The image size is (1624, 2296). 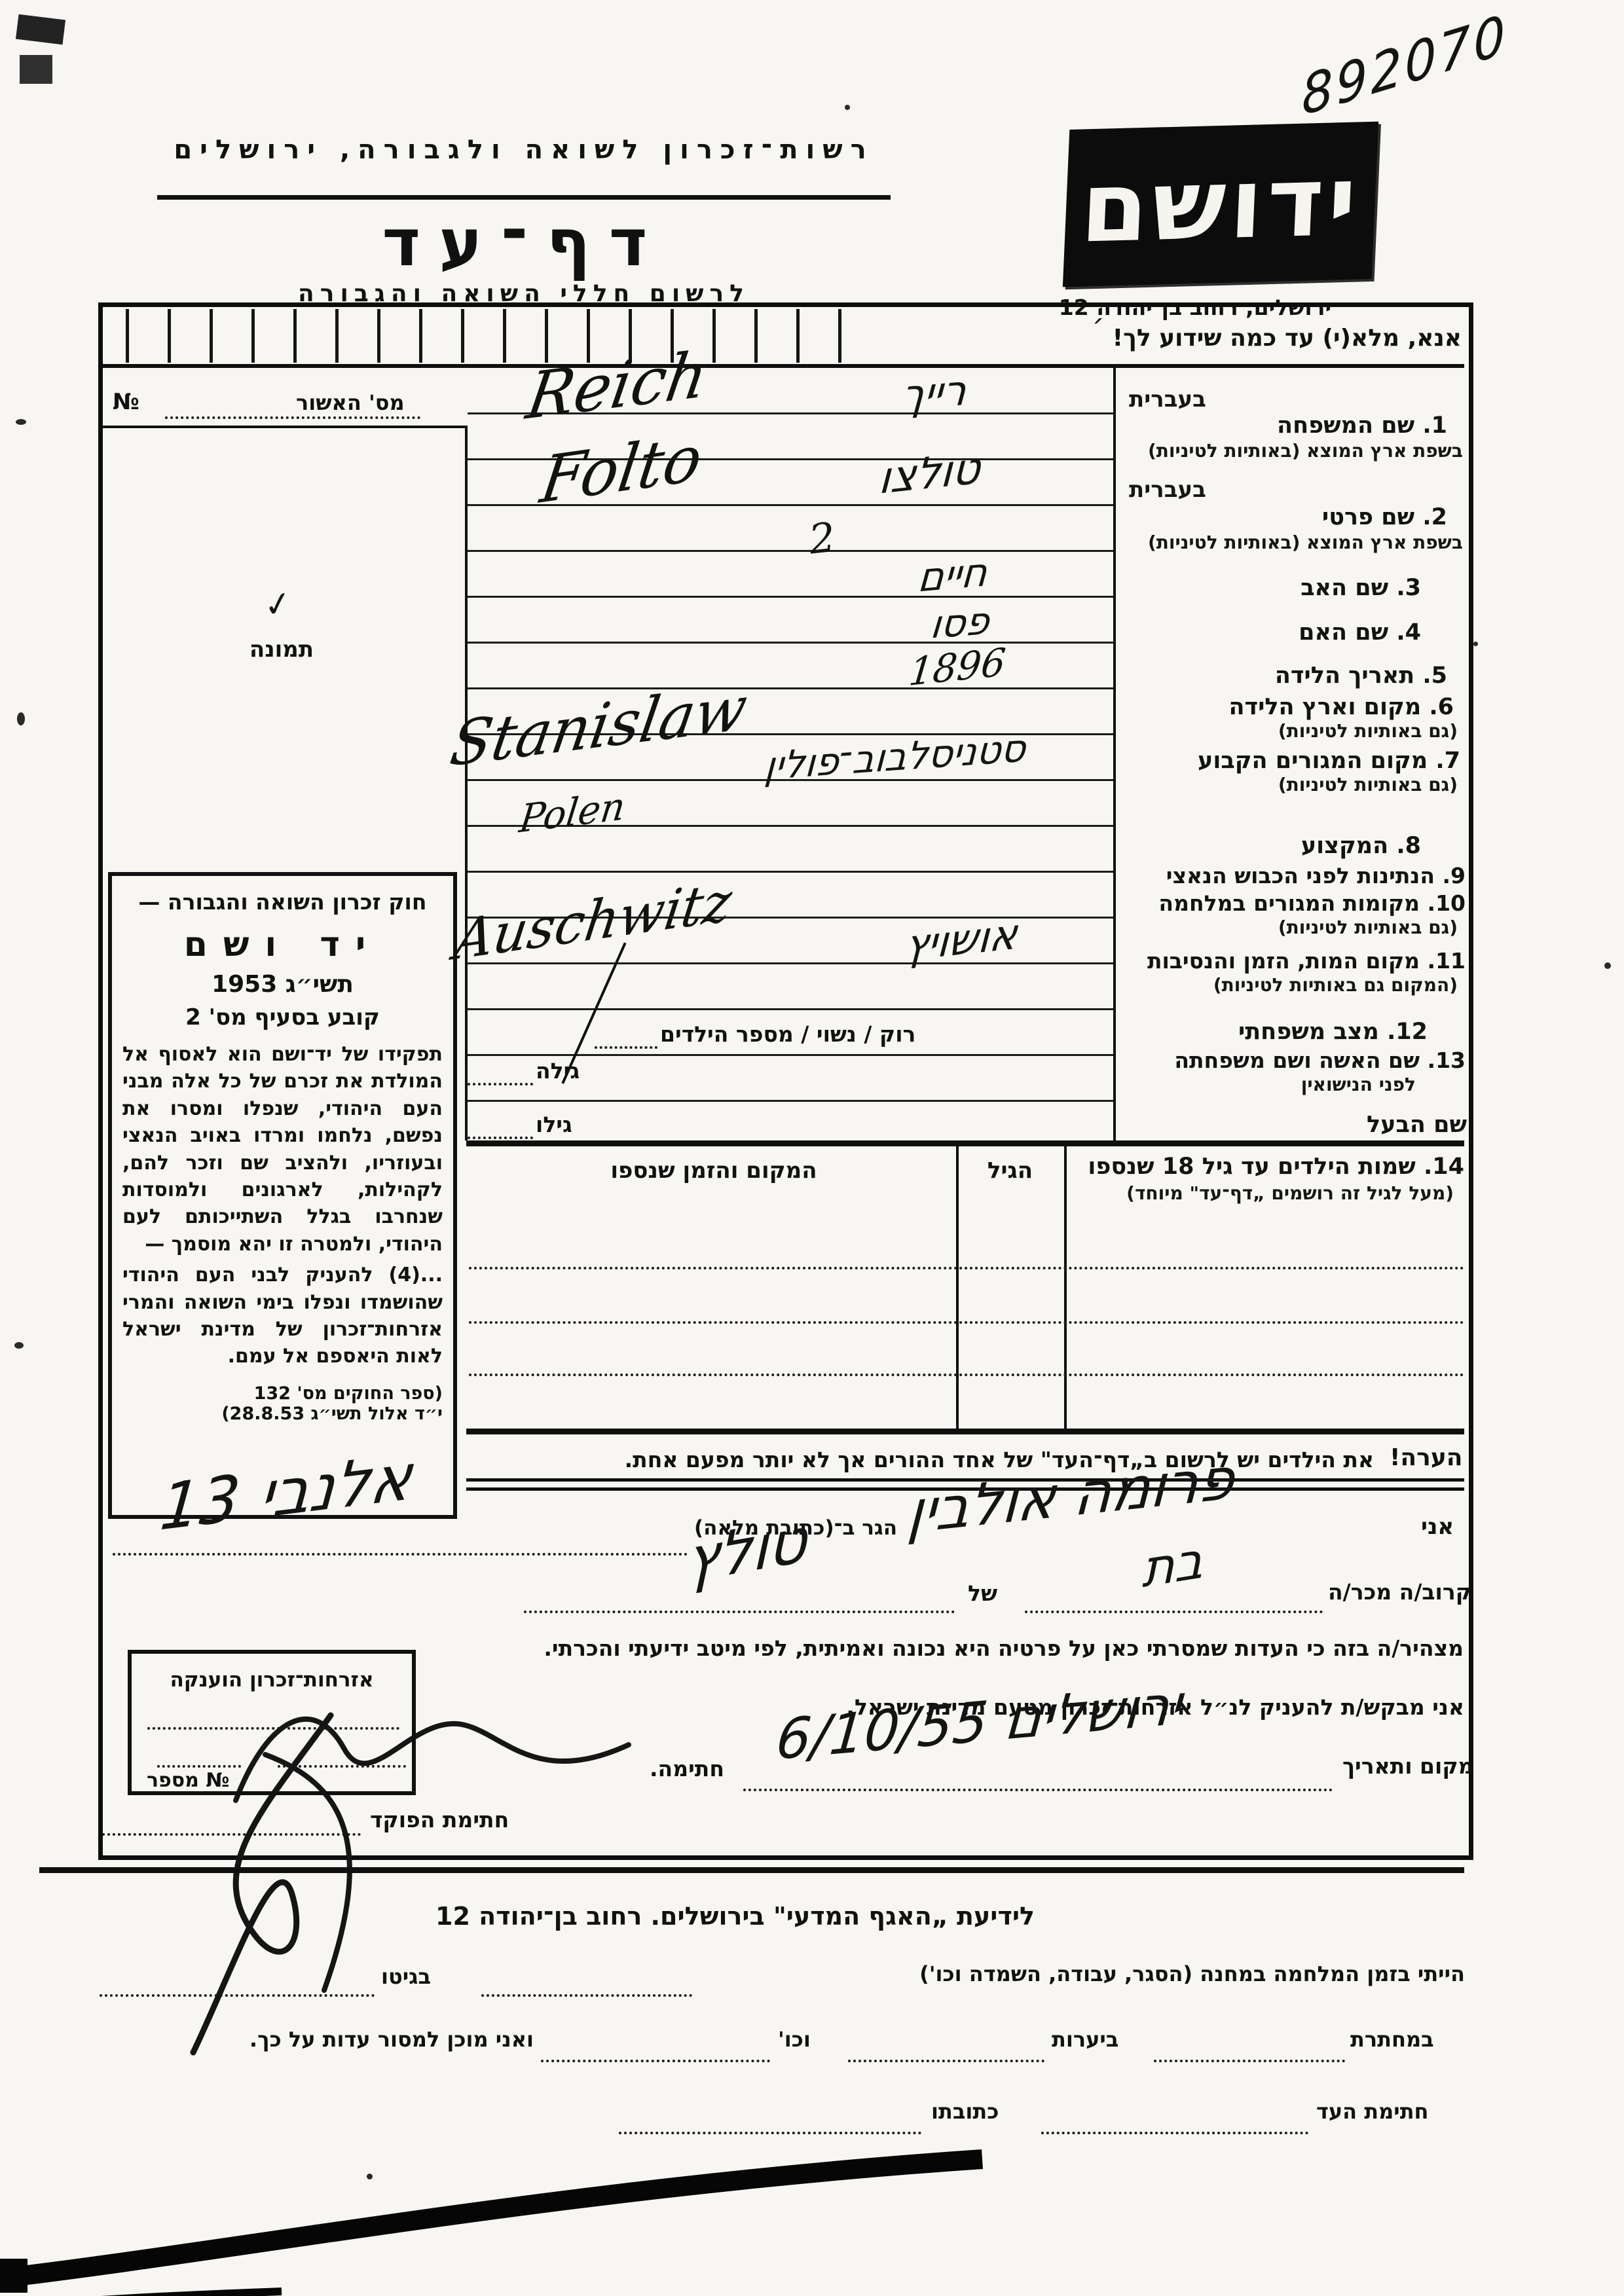 I want to click on bottom-heavy-rule, so click(x=751, y=1870).